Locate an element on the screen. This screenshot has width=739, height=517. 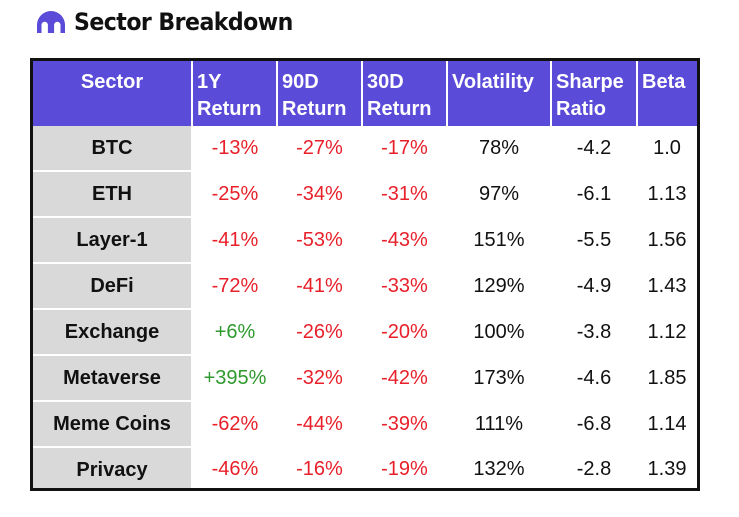
table-cell: 1.13 is located at coordinates (667, 193).